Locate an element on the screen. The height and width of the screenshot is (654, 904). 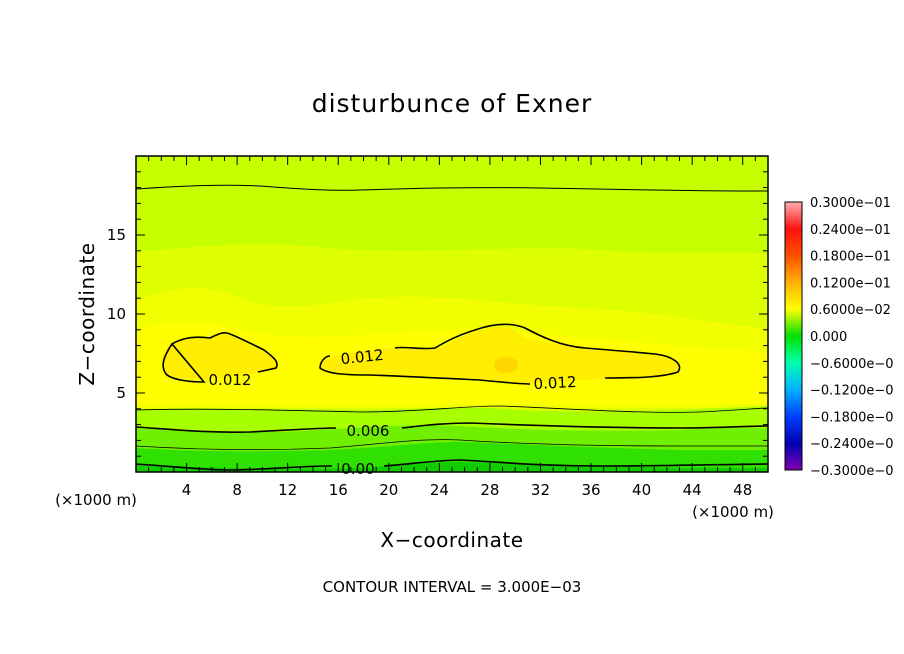
colorbar-label: −0.6000e−0 is located at coordinates (852, 364).